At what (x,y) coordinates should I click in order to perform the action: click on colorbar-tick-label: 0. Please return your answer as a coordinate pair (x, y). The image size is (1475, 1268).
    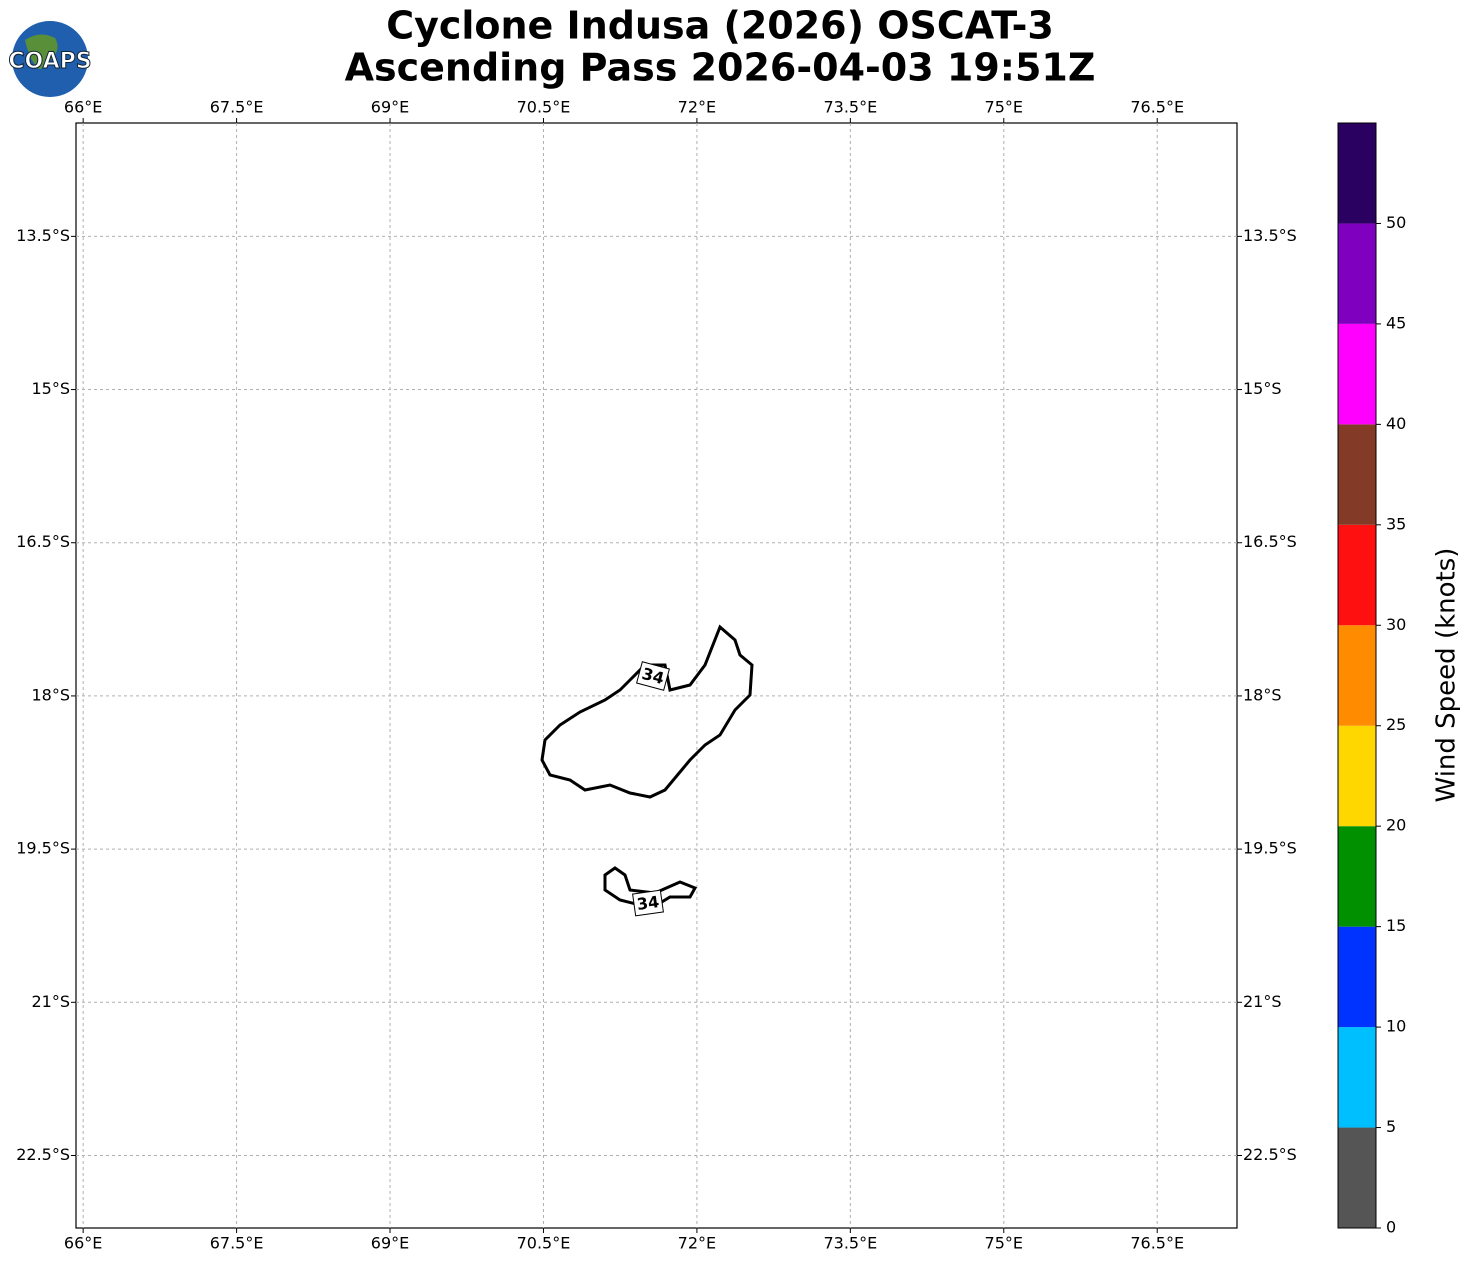
    Looking at the image, I should click on (1391, 1227).